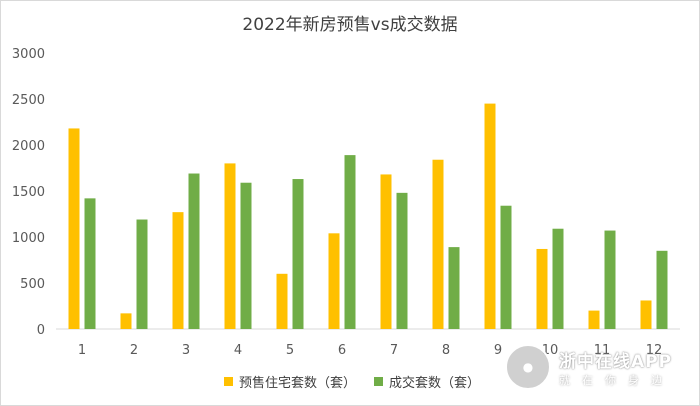  I want to click on x-tick-label: 2, so click(134, 350).